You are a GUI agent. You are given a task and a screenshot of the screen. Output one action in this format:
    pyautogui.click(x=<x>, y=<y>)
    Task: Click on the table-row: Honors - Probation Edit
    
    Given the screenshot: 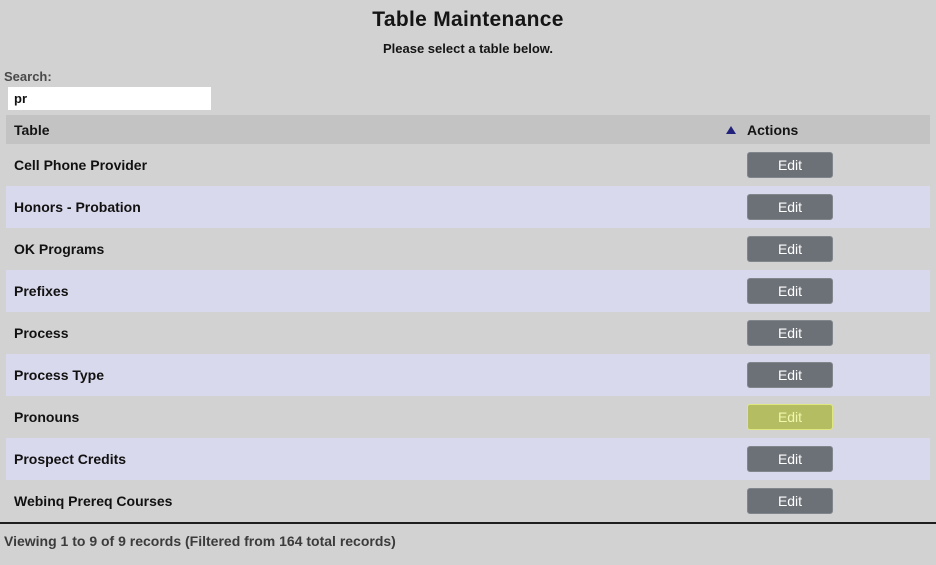 What is the action you would take?
    pyautogui.click(x=468, y=207)
    